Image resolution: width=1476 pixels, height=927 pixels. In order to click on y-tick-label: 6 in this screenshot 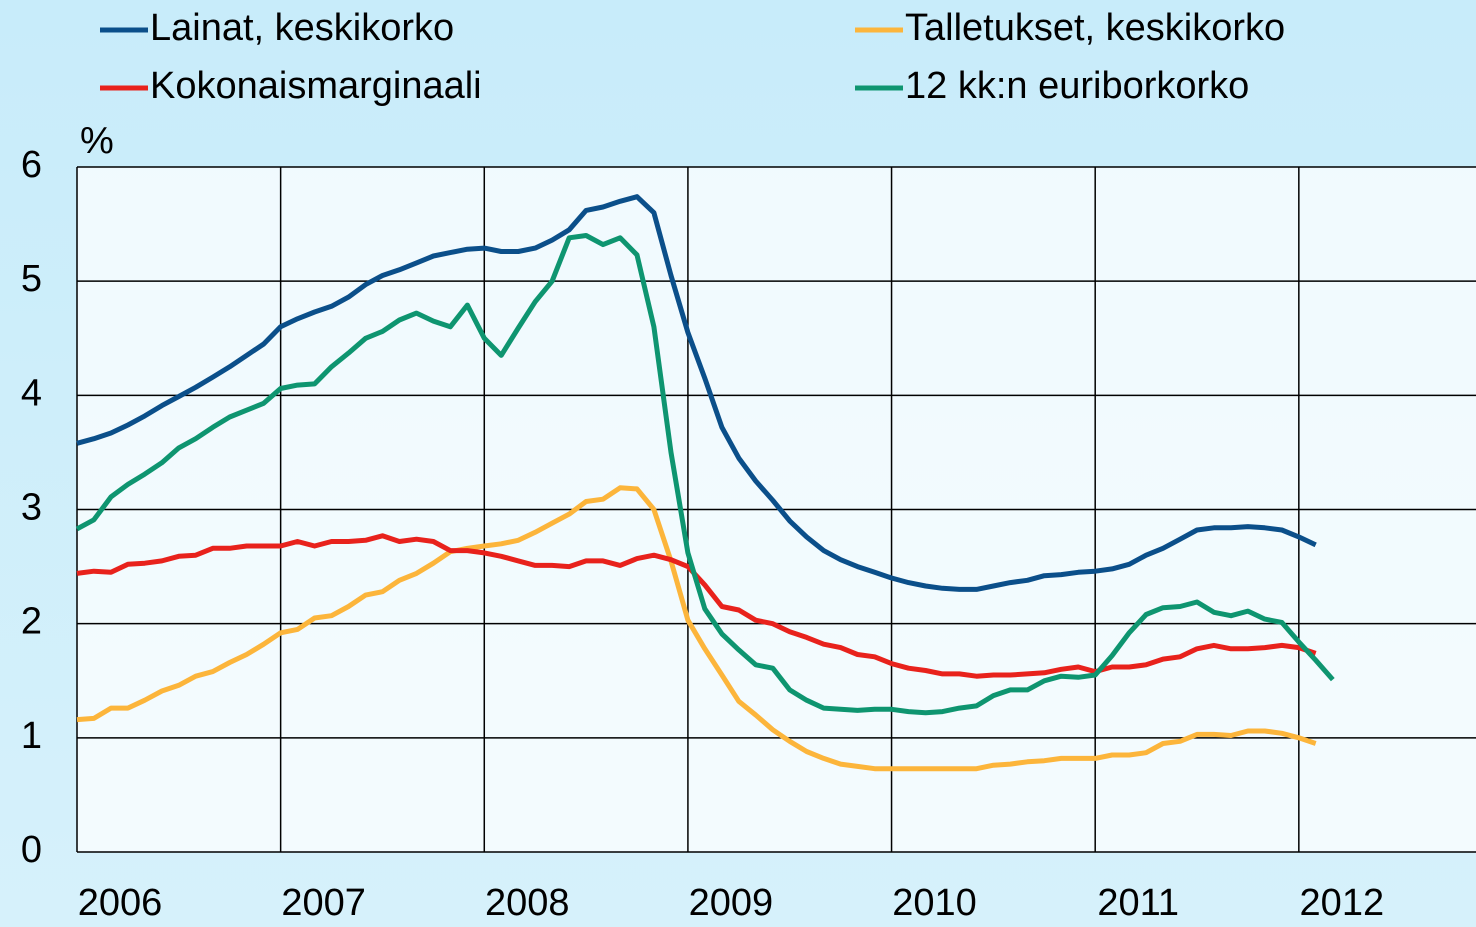, I will do `click(31, 165)`.